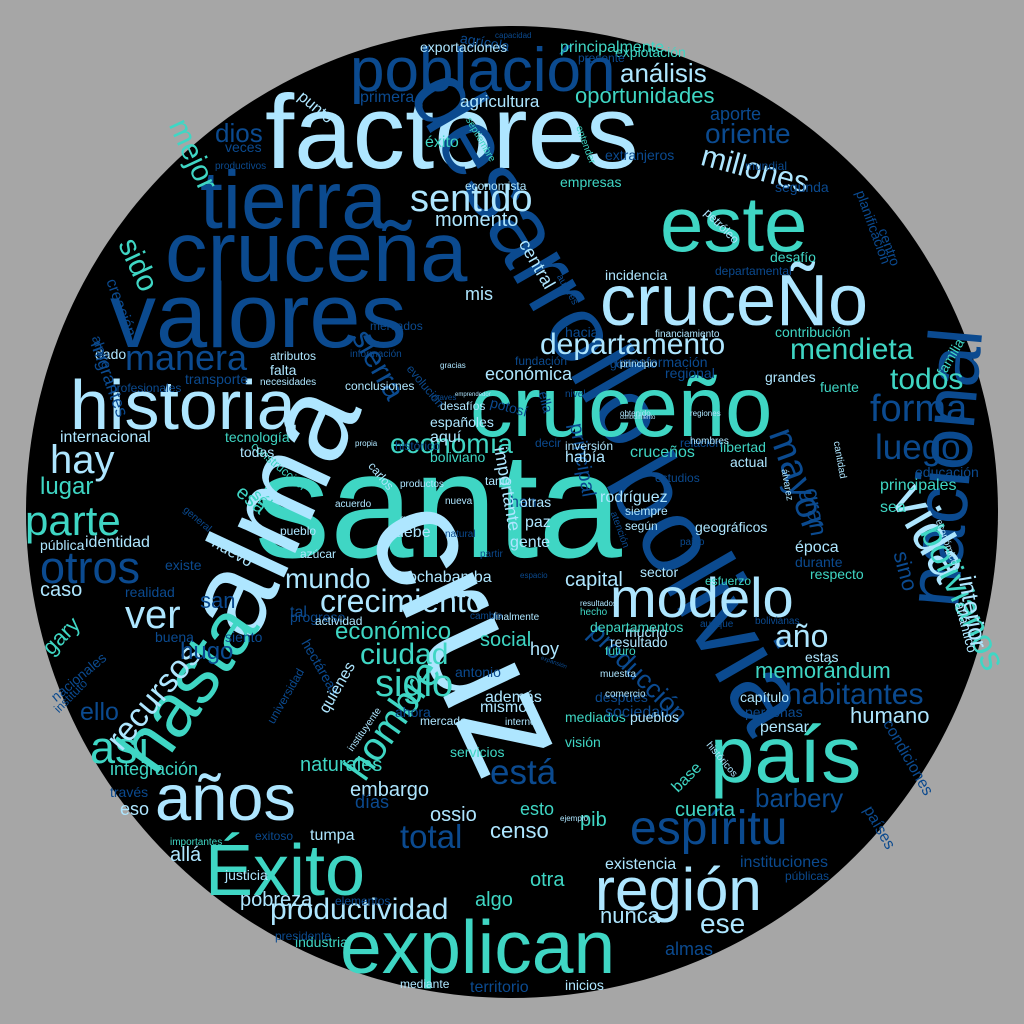 This screenshot has width=1024, height=1024. What do you see at coordinates (582, 332) in the screenshot?
I see `cloud-word: hacia` at bounding box center [582, 332].